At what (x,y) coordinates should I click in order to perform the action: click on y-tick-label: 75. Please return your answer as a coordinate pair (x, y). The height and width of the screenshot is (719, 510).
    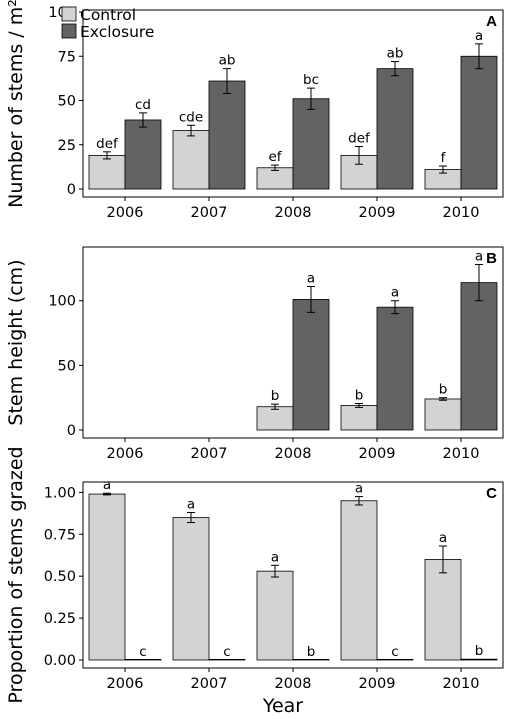
    Looking at the image, I should click on (67, 57).